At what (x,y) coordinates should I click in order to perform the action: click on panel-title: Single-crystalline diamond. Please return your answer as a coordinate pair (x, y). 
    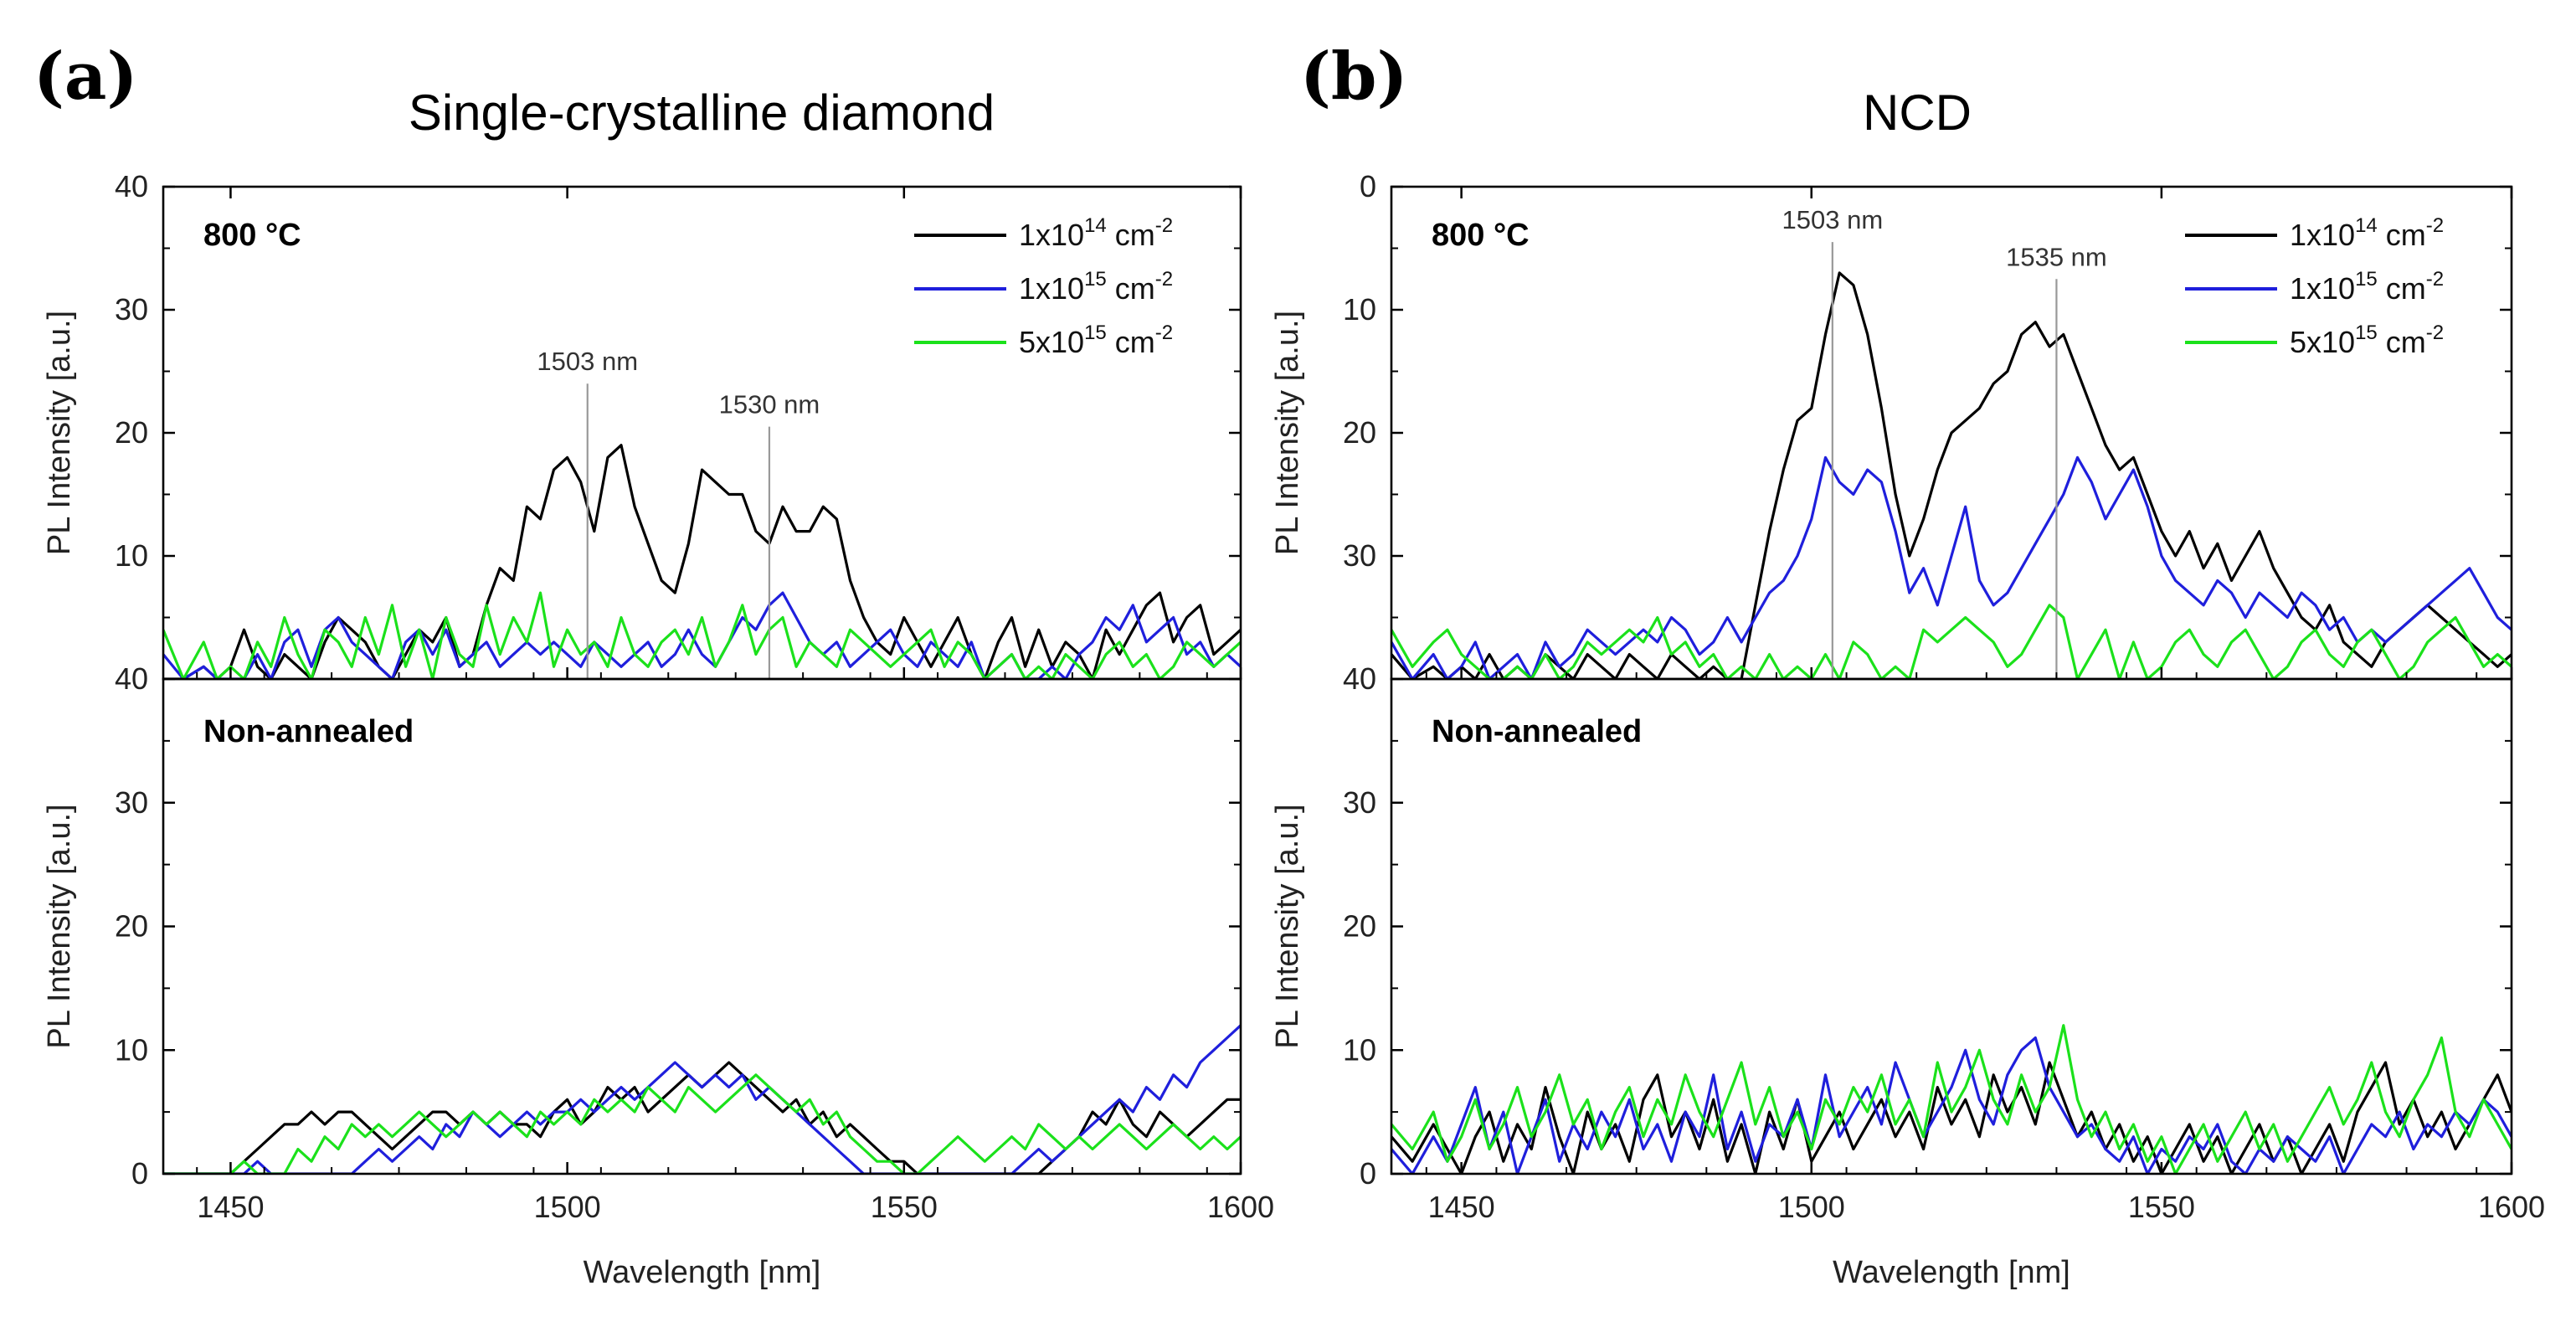
    Looking at the image, I should click on (702, 113).